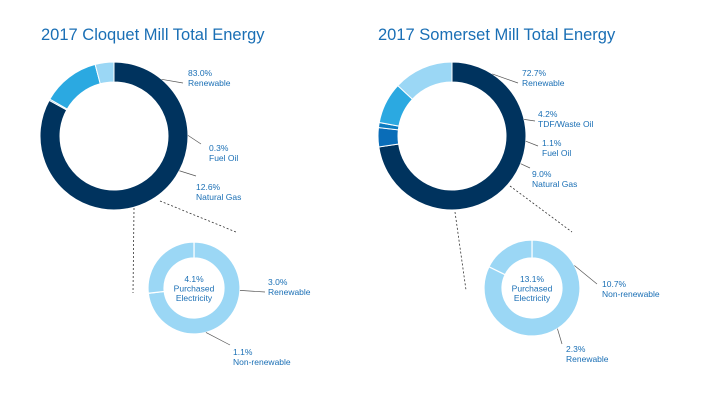 This screenshot has width=704, height=408. I want to click on slice-label: 1.1% Non-renewable, so click(262, 357).